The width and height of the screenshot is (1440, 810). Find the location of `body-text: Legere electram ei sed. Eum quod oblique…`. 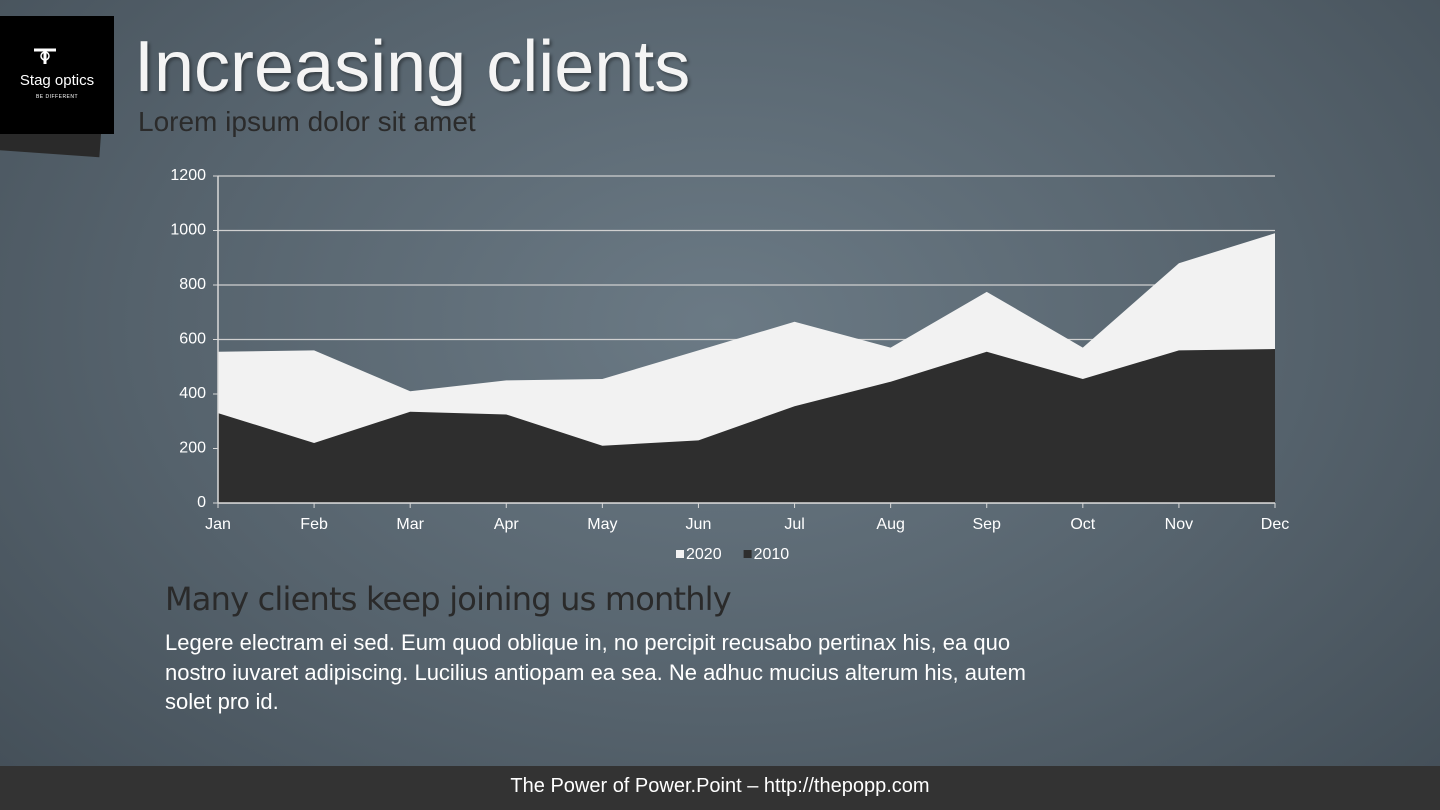

body-text: Legere electram ei sed. Eum quod oblique… is located at coordinates (595, 672).